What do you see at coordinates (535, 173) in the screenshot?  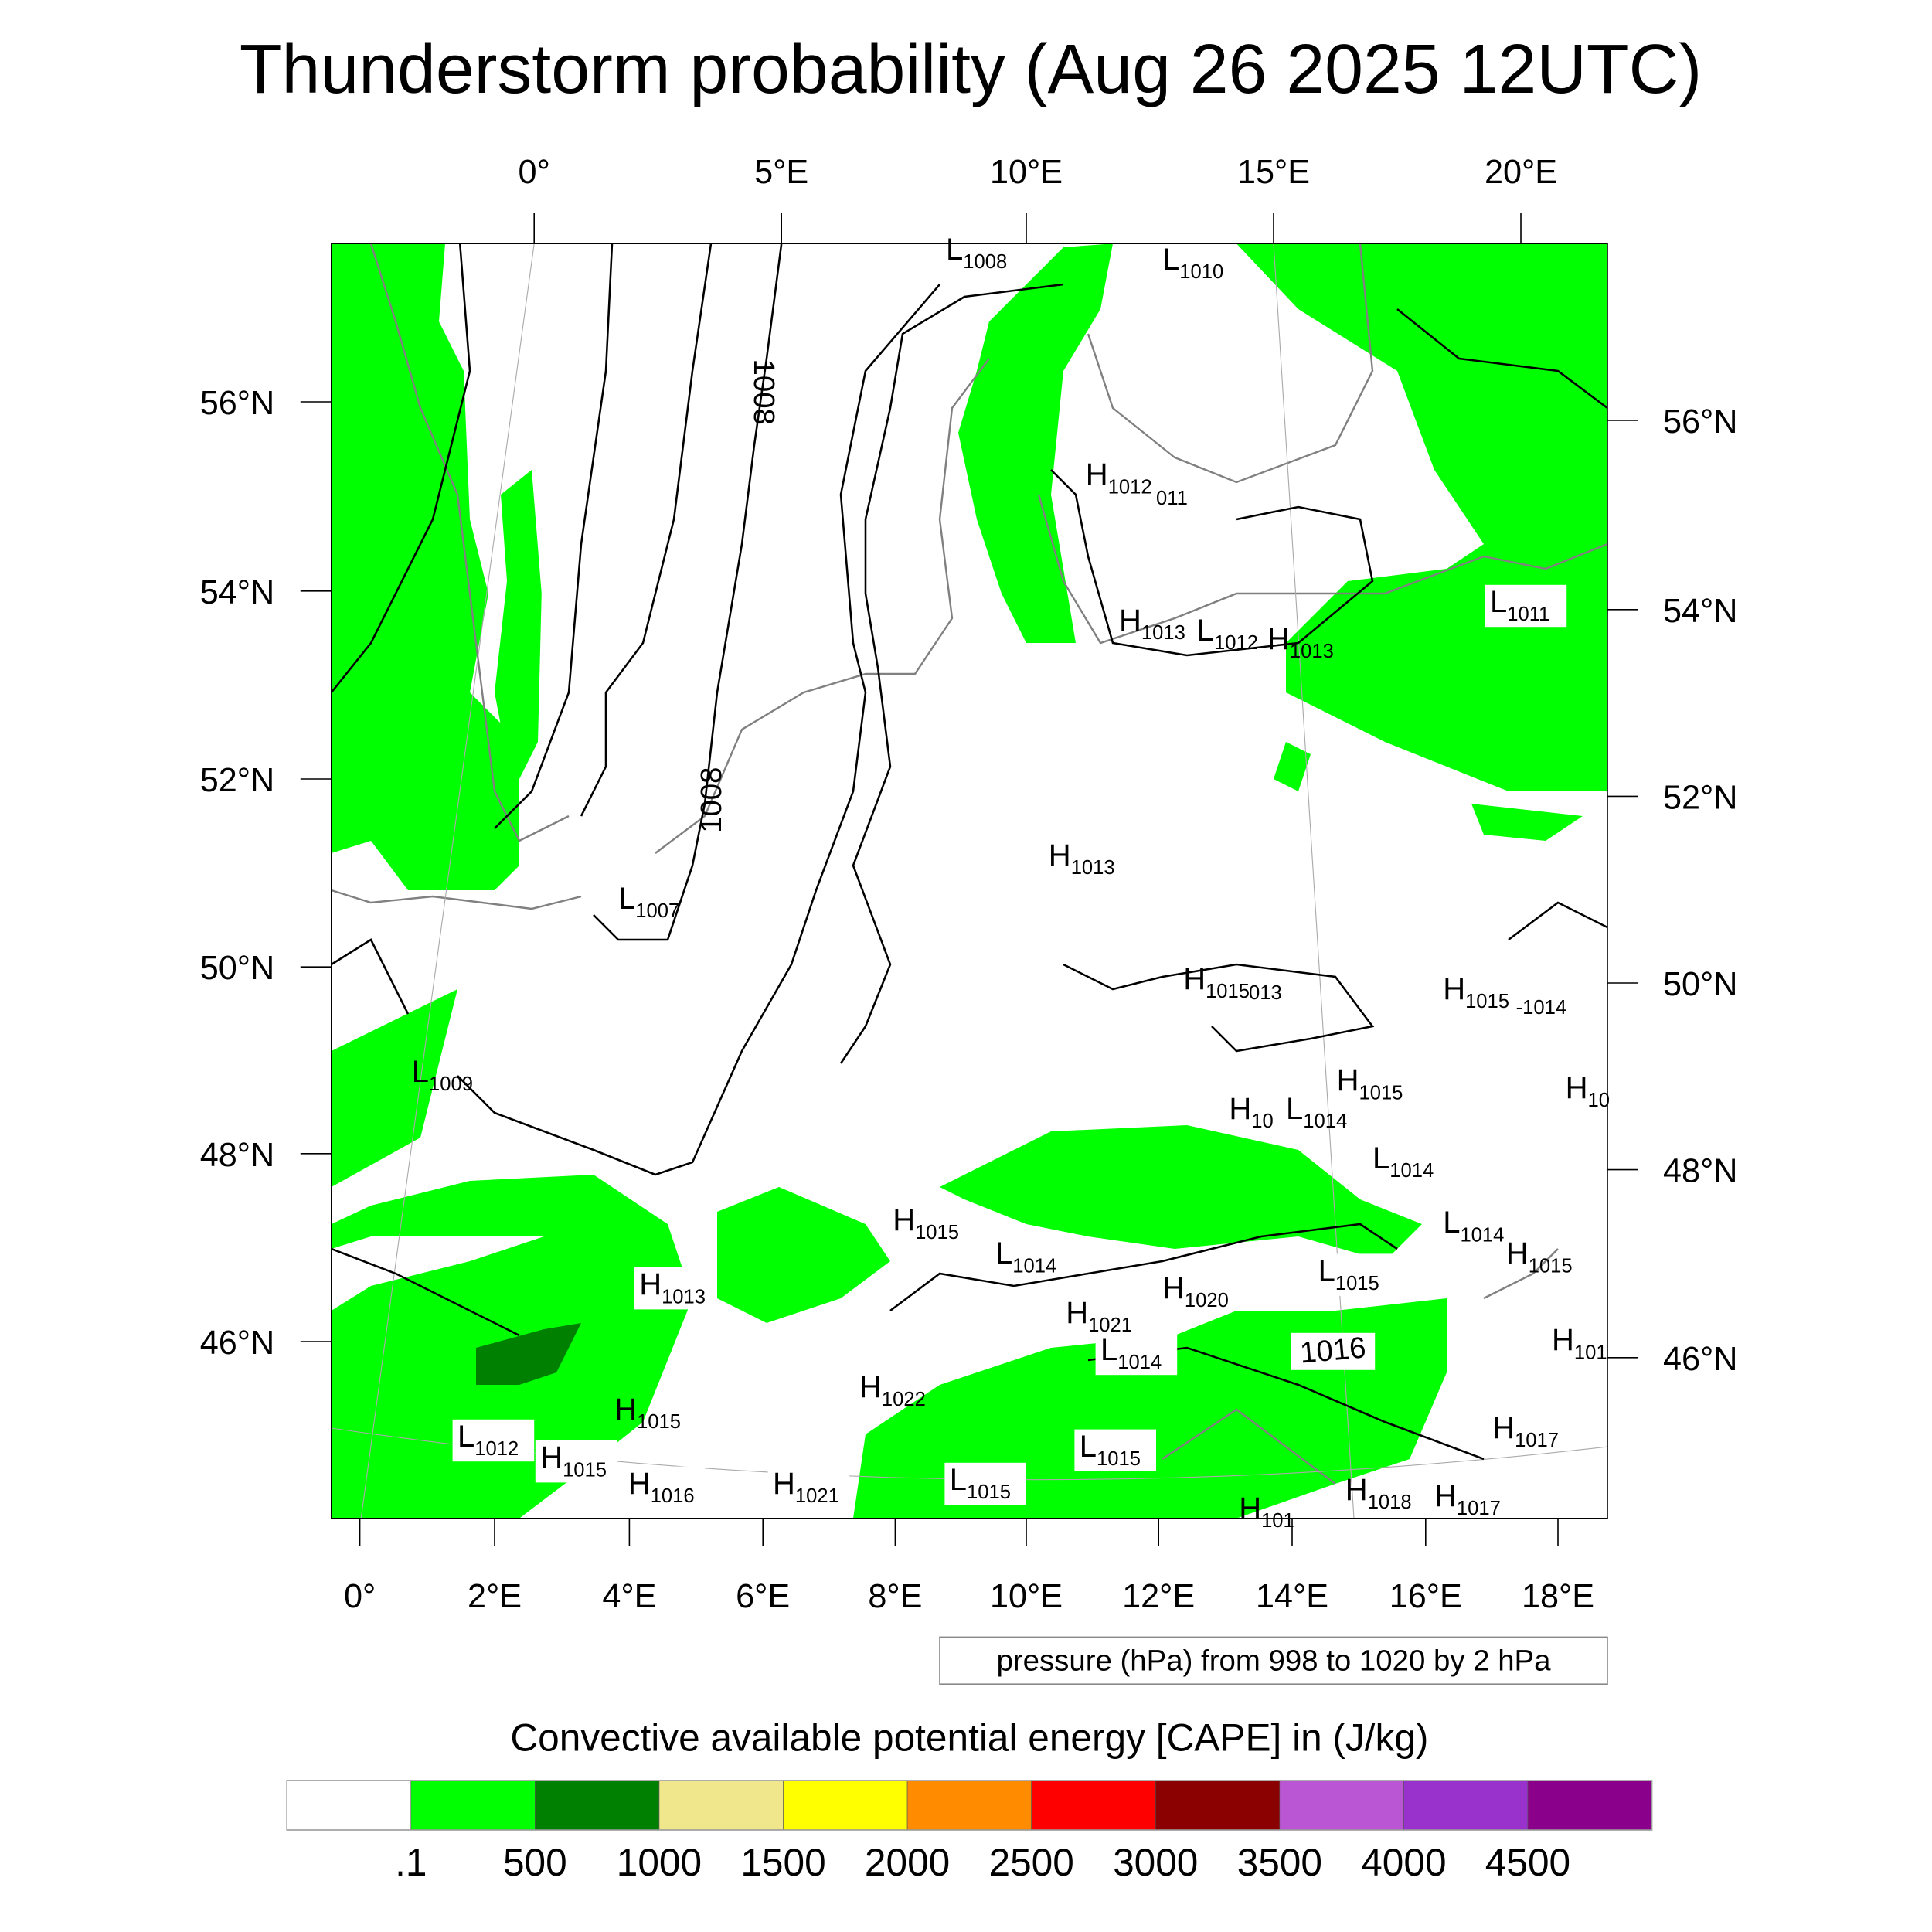 I see `top-lon-label: 0°` at bounding box center [535, 173].